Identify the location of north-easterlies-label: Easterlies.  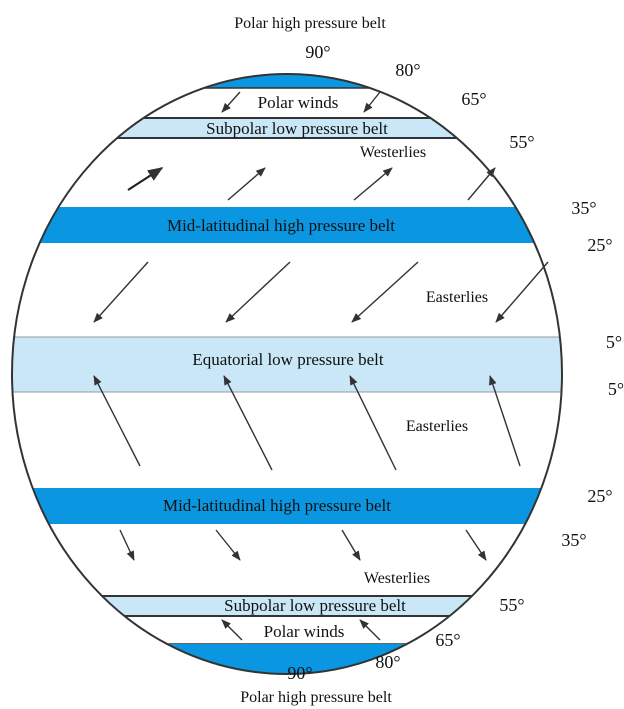
(457, 297).